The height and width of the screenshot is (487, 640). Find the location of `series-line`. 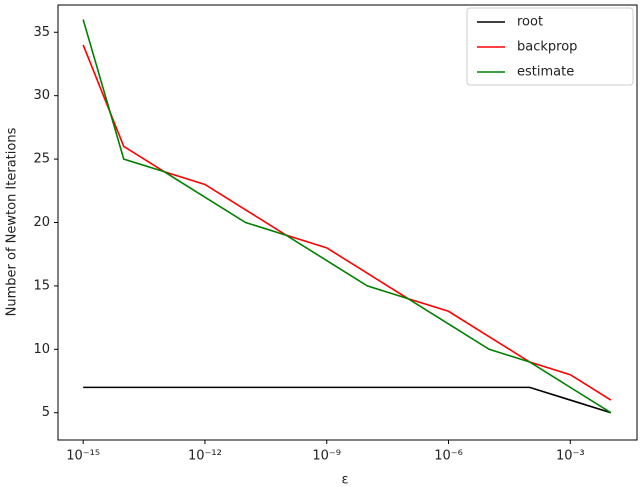

series-line is located at coordinates (347, 400).